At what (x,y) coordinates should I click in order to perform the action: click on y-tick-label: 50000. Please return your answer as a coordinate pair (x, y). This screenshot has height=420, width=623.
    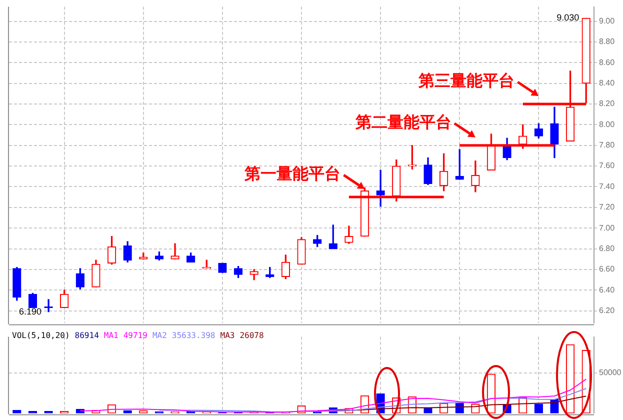
    Looking at the image, I should click on (610, 373).